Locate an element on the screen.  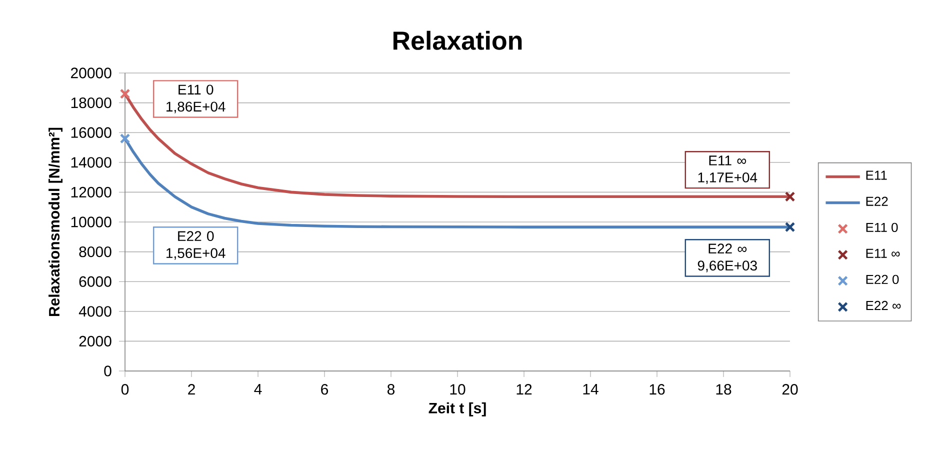
x-tick-label: 18 is located at coordinates (724, 389).